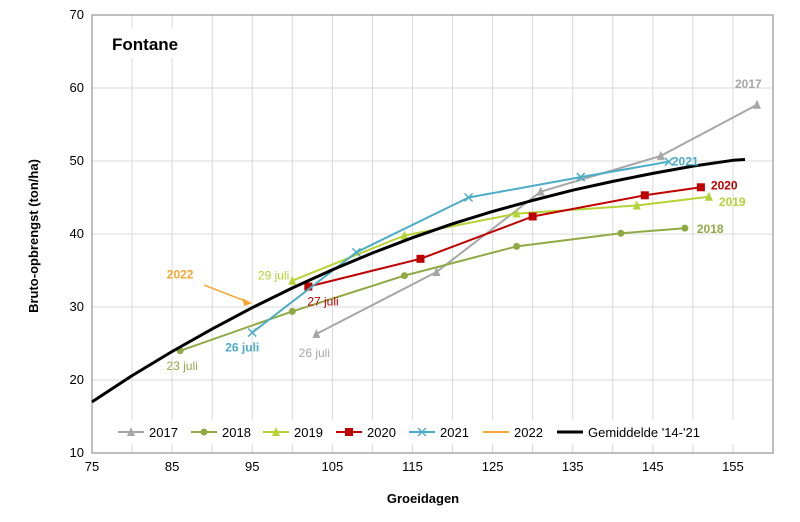  What do you see at coordinates (733, 466) in the screenshot?
I see `x-tick-label: 155` at bounding box center [733, 466].